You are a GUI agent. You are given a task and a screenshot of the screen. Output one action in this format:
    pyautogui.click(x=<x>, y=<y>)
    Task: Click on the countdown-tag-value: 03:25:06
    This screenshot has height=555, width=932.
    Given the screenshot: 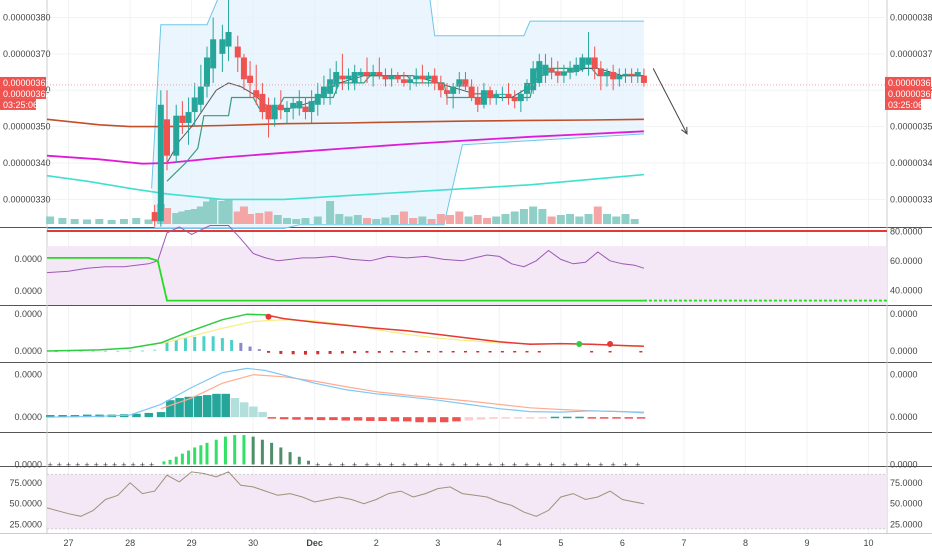 What is the action you would take?
    pyautogui.click(x=905, y=105)
    